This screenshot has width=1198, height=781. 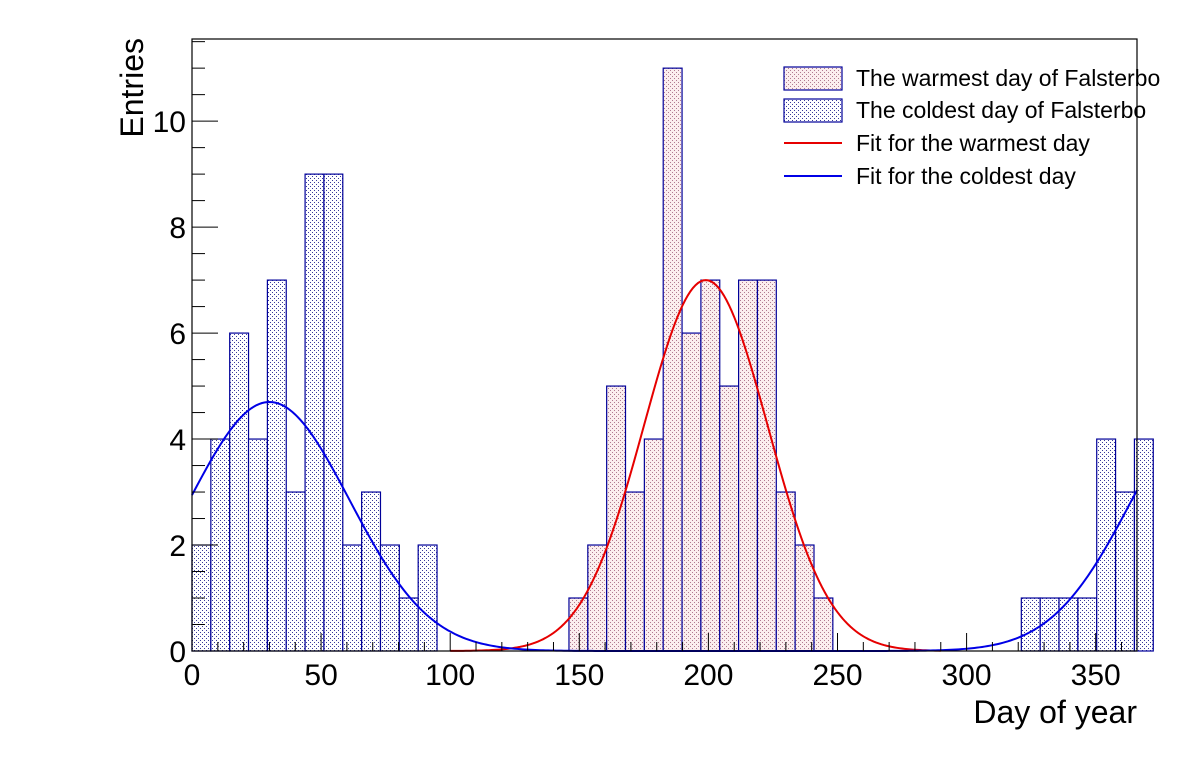 I want to click on legend-label: Fit for the warmest day, so click(x=973, y=143).